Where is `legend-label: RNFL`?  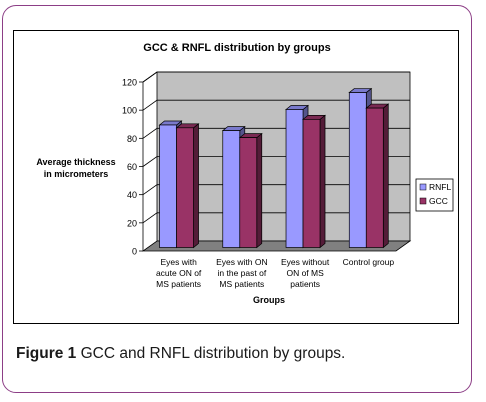
legend-label: RNFL is located at coordinates (440, 187).